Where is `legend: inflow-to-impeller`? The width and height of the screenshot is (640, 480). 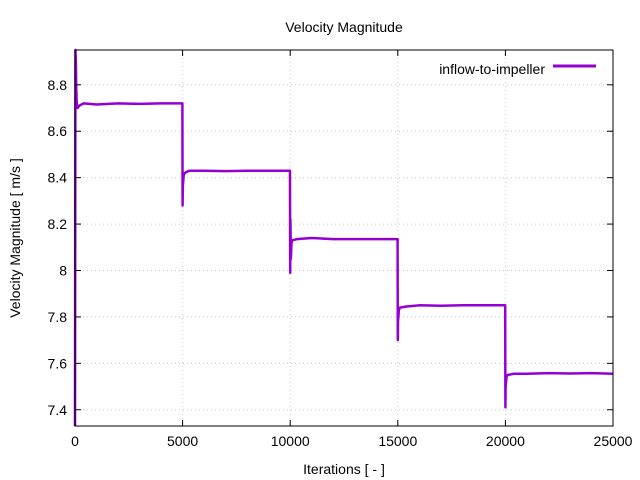 legend: inflow-to-impeller is located at coordinates (517, 69).